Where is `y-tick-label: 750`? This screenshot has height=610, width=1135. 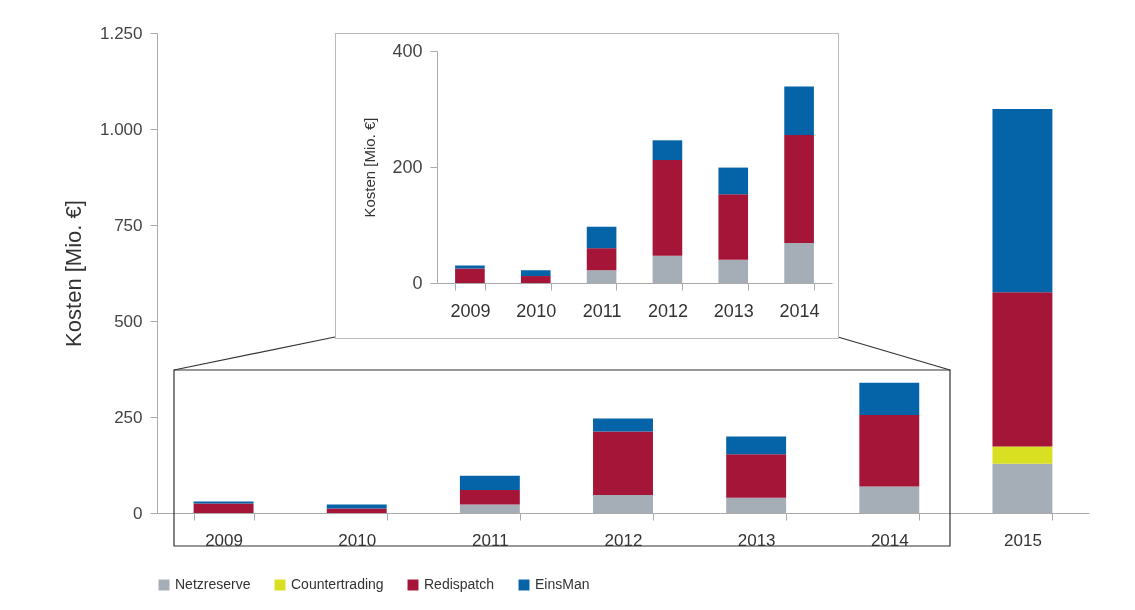
y-tick-label: 750 is located at coordinates (128, 225).